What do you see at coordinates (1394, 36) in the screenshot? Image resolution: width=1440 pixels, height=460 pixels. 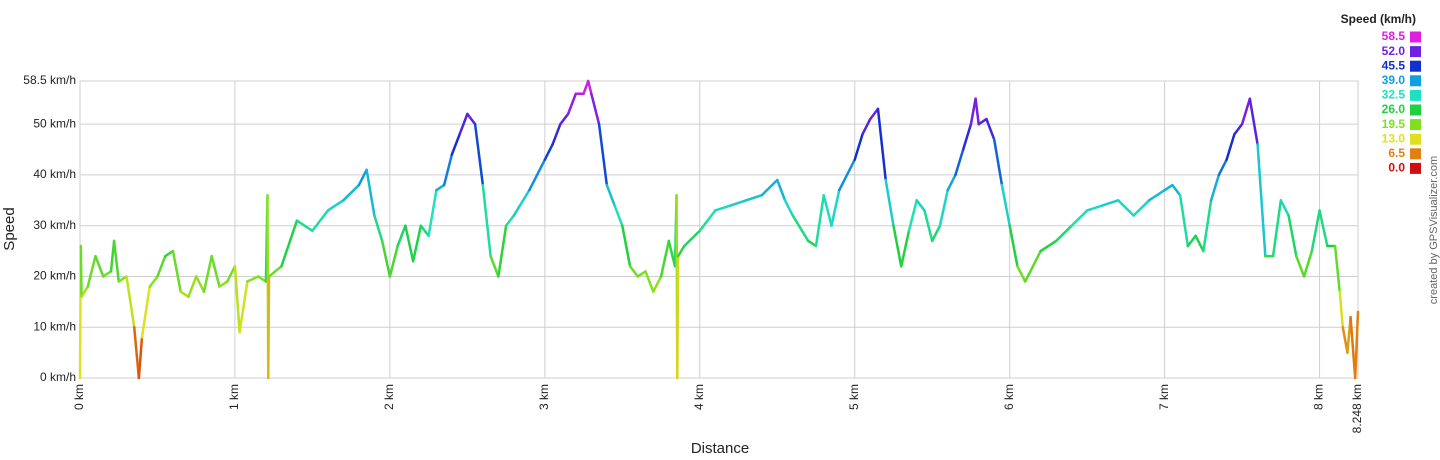 I see `legend-label: 58.5` at bounding box center [1394, 36].